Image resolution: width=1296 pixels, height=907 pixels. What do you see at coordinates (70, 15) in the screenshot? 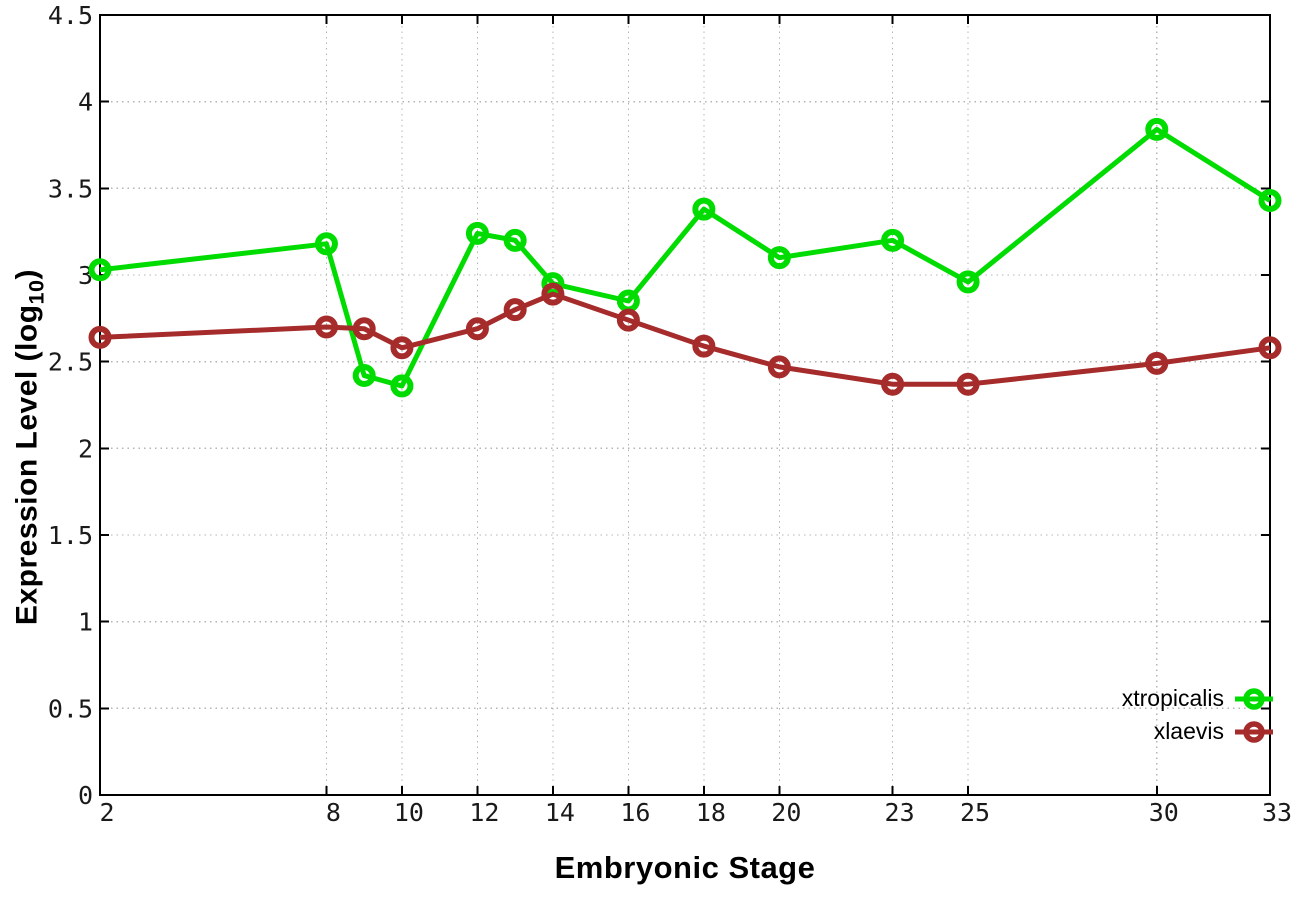
I see `y-tick-label: 4.5` at bounding box center [70, 15].